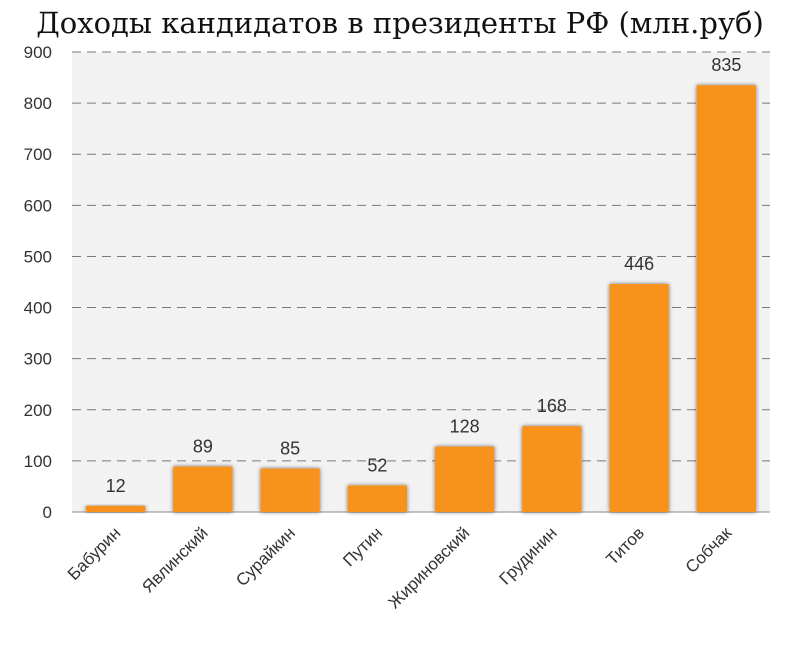 Image resolution: width=800 pixels, height=653 pixels. I want to click on x-tick-label: Собчак, so click(709, 550).